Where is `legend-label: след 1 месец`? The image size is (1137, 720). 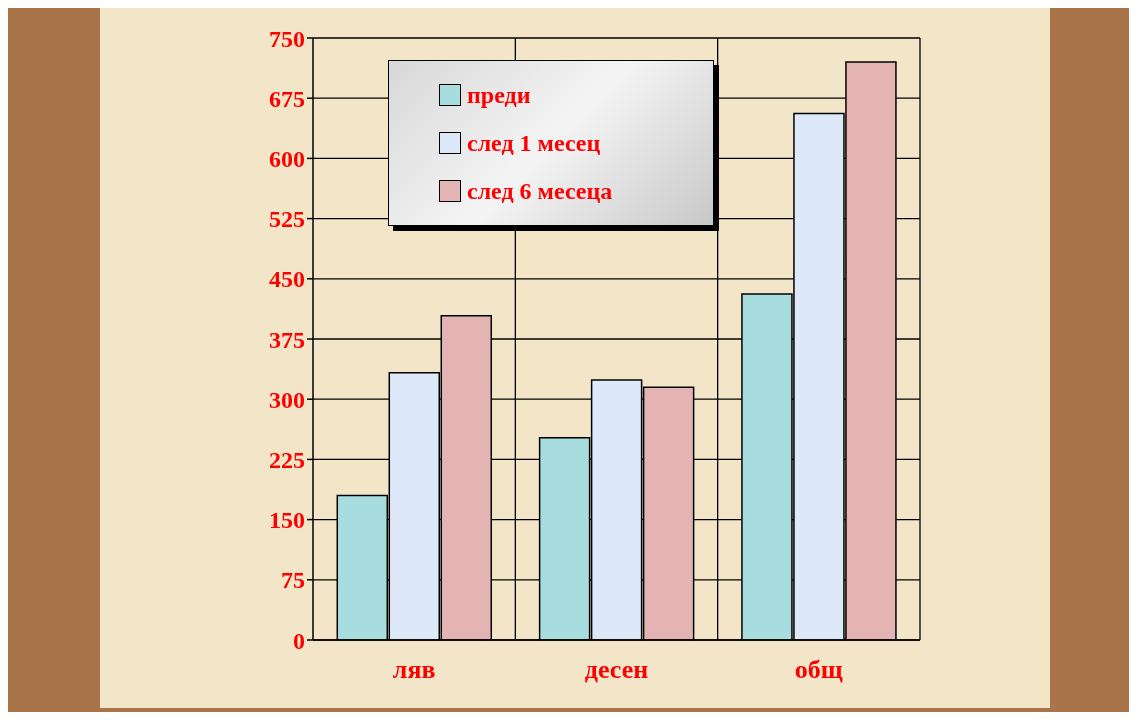 legend-label: след 1 месец is located at coordinates (534, 143).